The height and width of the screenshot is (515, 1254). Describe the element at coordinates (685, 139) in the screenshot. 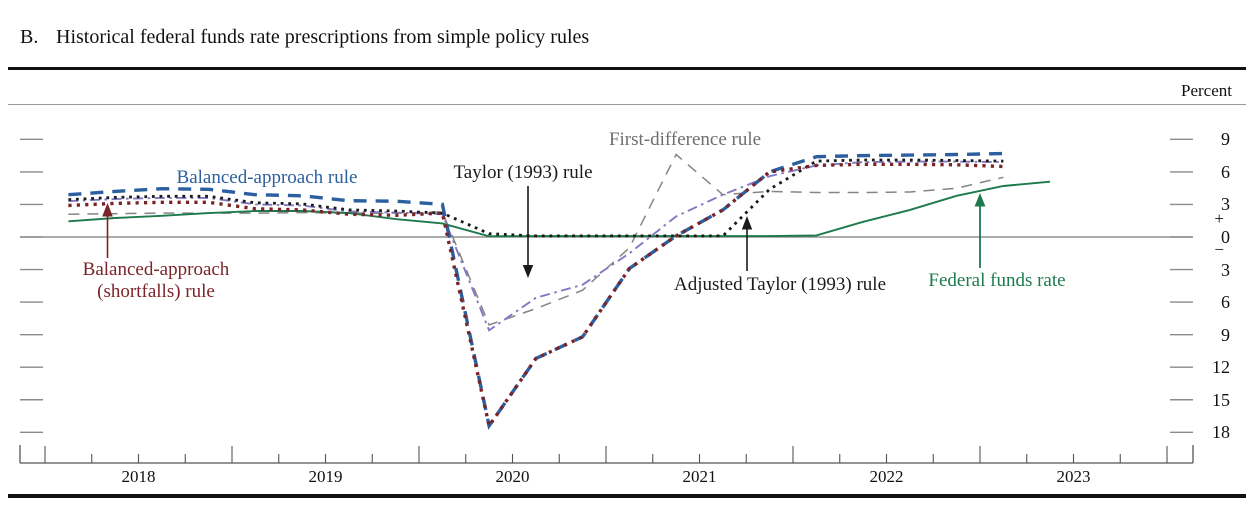

I see `label-first-difference-rule: First-difference rule` at that location.